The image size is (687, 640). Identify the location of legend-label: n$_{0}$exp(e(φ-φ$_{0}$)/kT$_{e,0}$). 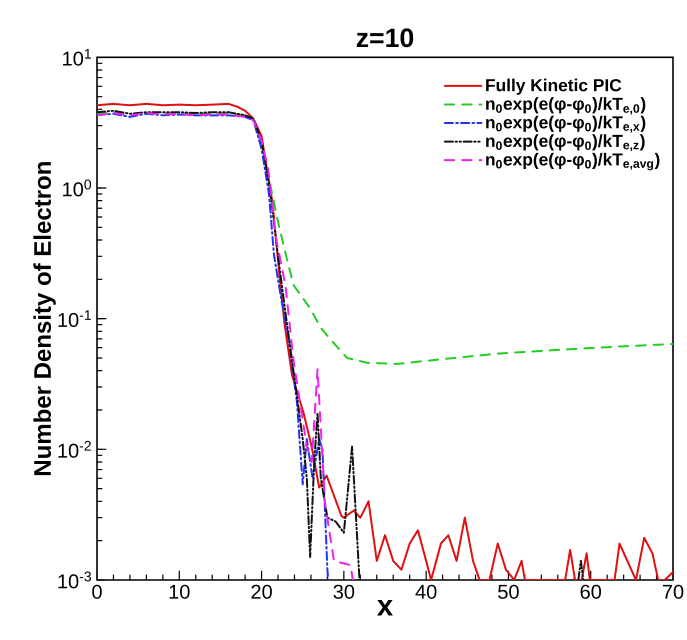
(566, 106).